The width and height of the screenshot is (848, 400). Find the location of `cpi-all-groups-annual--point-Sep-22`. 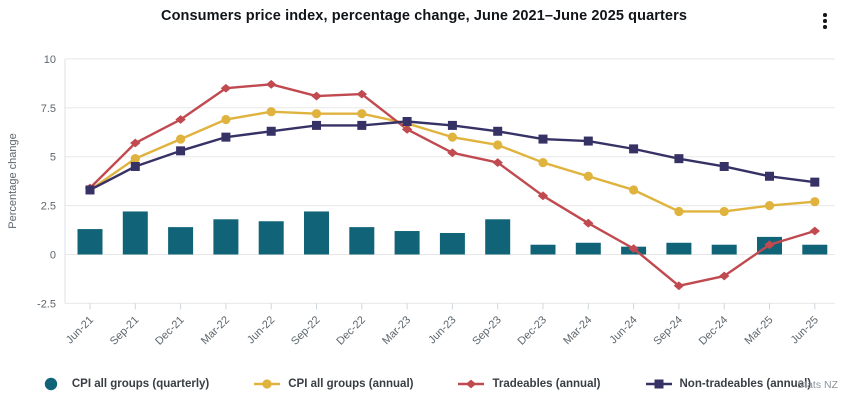

cpi-all-groups-annual--point-Sep-22 is located at coordinates (316, 114).